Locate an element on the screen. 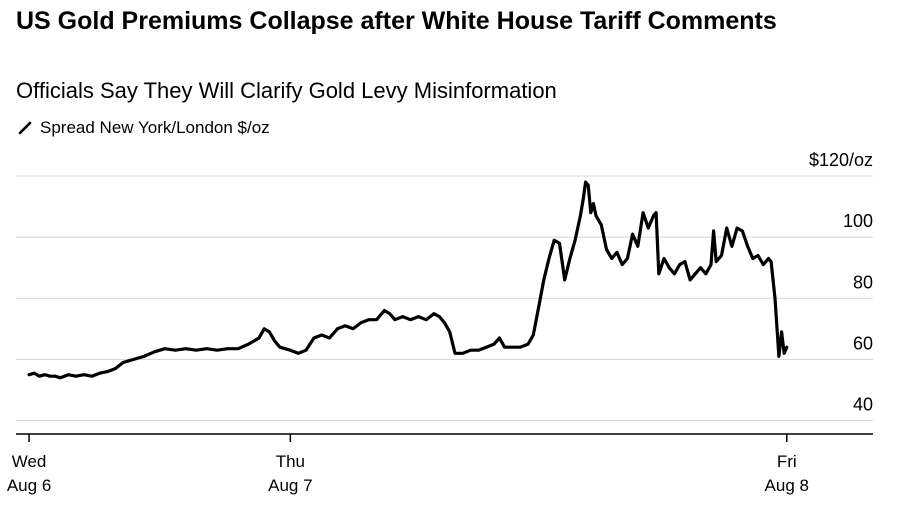 The height and width of the screenshot is (510, 900). x-tick-label-day: Wed is located at coordinates (29, 461).